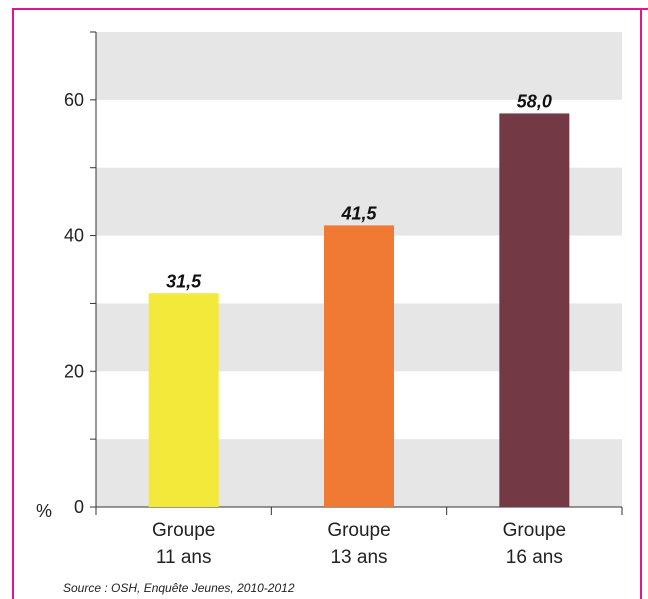 Image resolution: width=648 pixels, height=599 pixels. What do you see at coordinates (358, 213) in the screenshot?
I see `bar-value-label: 41,5` at bounding box center [358, 213].